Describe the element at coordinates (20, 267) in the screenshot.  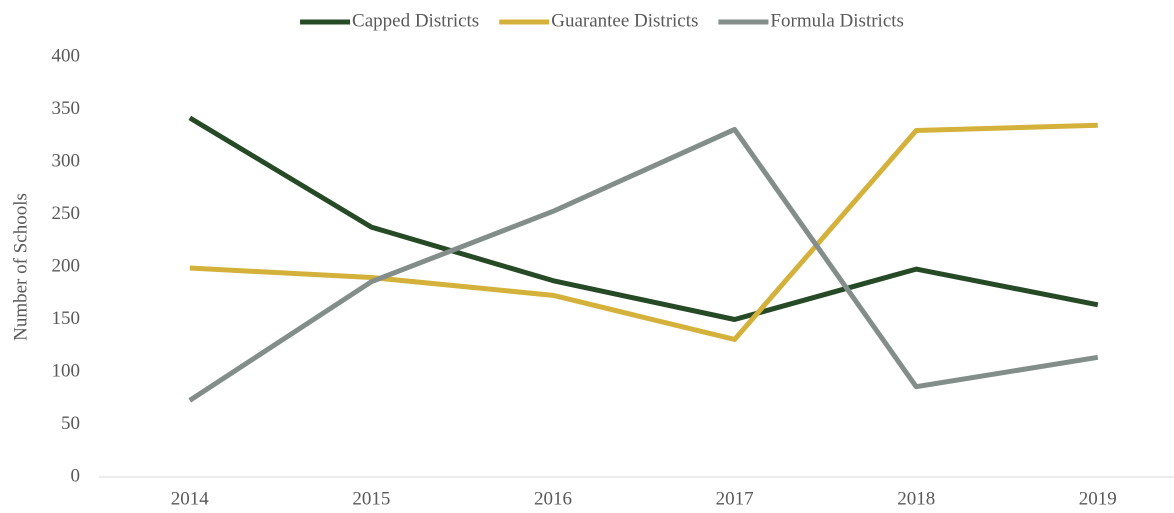
I see `y-axis-label: Number of Schools` at that location.